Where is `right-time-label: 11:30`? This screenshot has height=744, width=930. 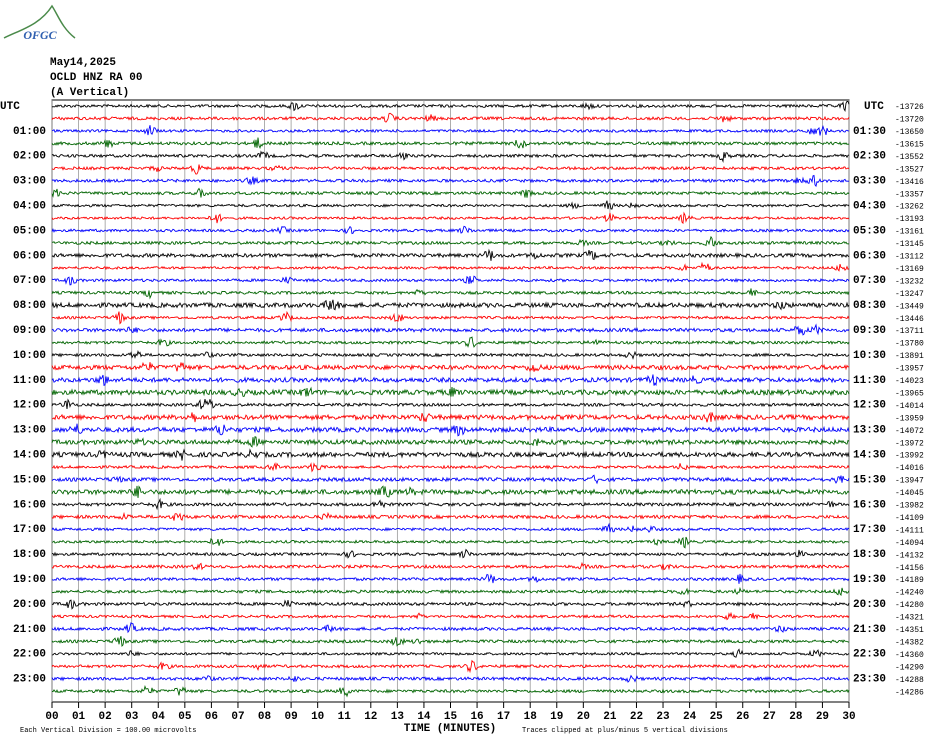
right-time-label: 11:30 is located at coordinates (869, 381).